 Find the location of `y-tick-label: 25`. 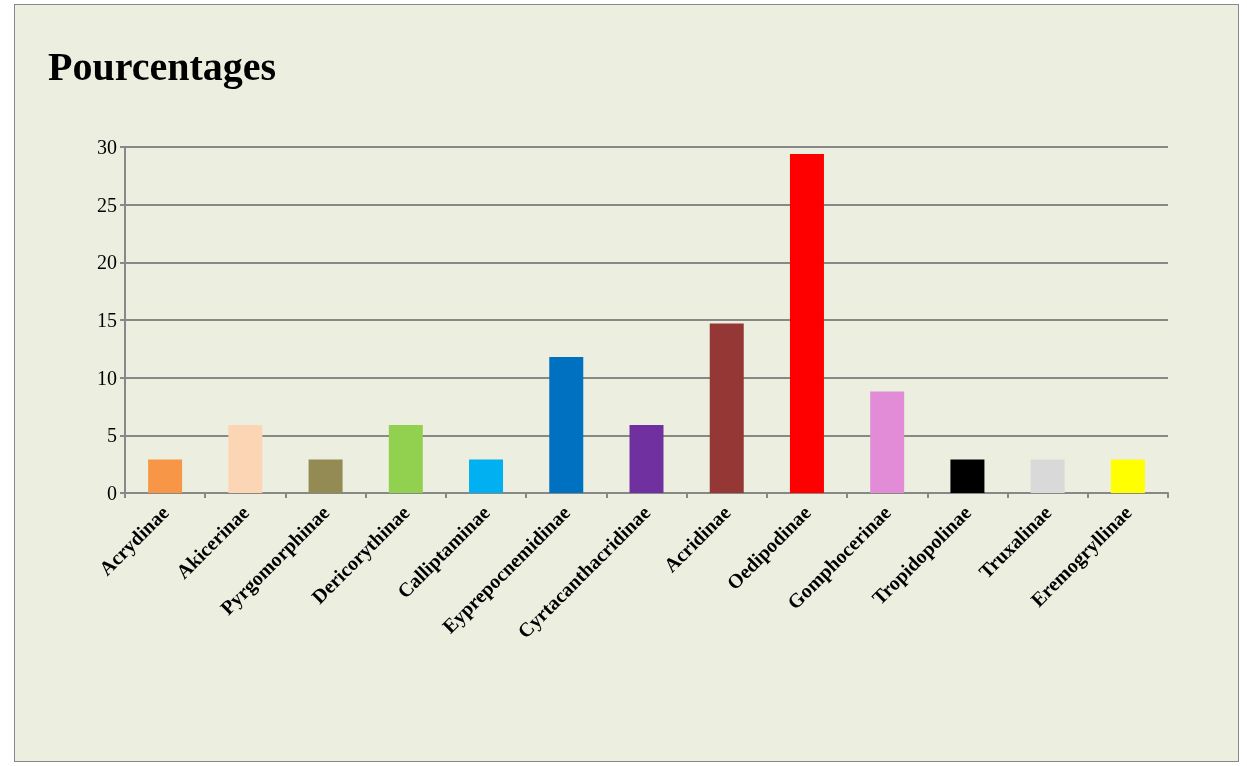

y-tick-label: 25 is located at coordinates (107, 204).